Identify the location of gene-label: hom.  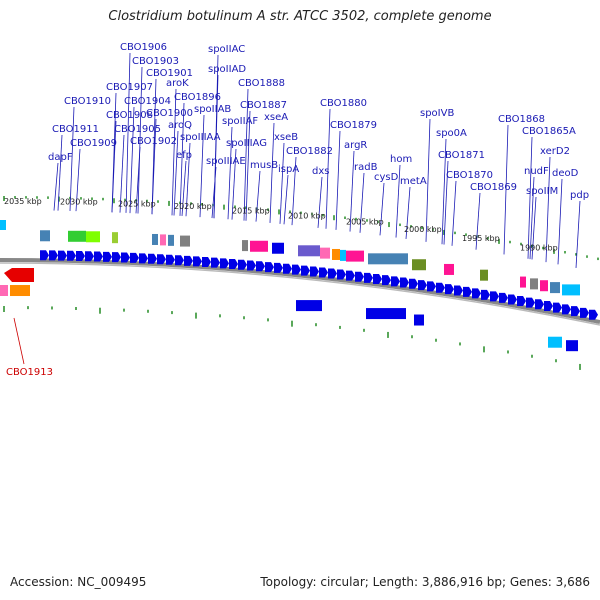
(401, 159).